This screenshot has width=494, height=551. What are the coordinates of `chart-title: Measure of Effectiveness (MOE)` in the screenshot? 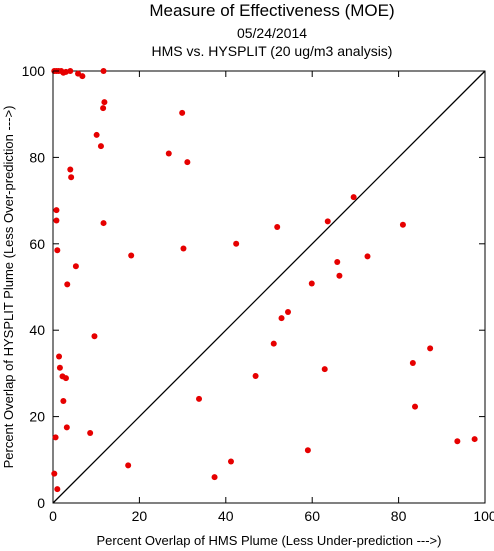 It's located at (271, 10).